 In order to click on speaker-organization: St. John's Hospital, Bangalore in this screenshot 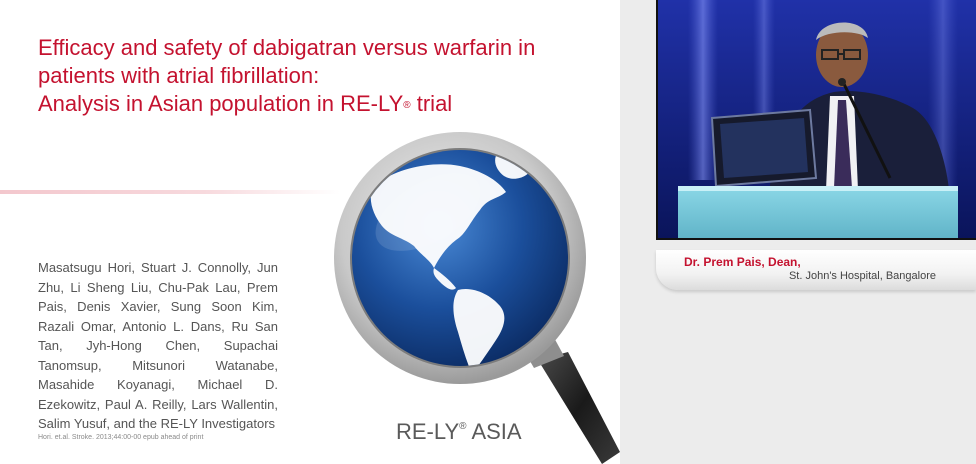, I will do `click(862, 276)`.